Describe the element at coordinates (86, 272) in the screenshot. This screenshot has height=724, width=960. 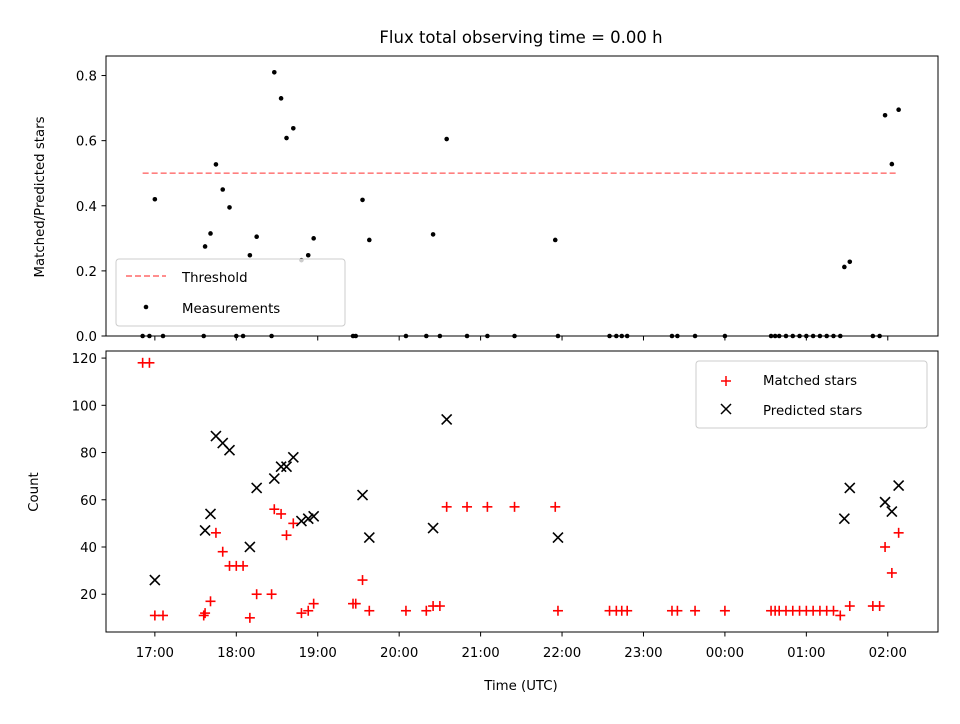
I see `top-y-tick-label: 0.2` at that location.